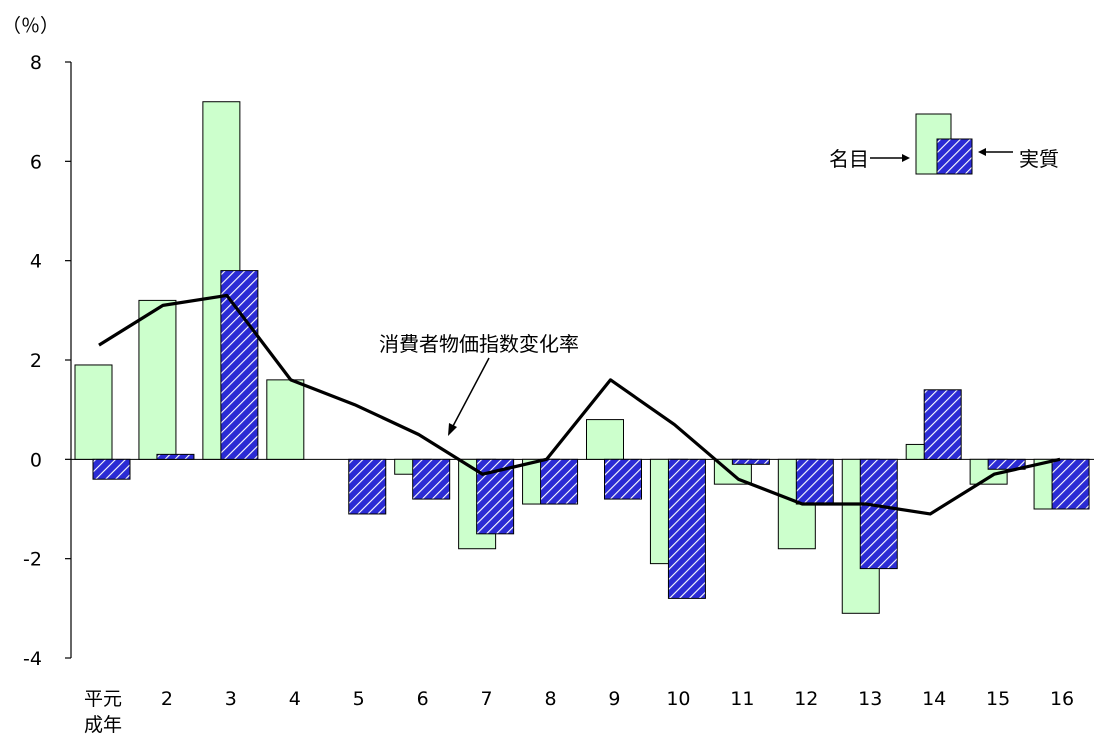  Describe the element at coordinates (470, 393) in the screenshot. I see `line-annotation-pointer` at that location.